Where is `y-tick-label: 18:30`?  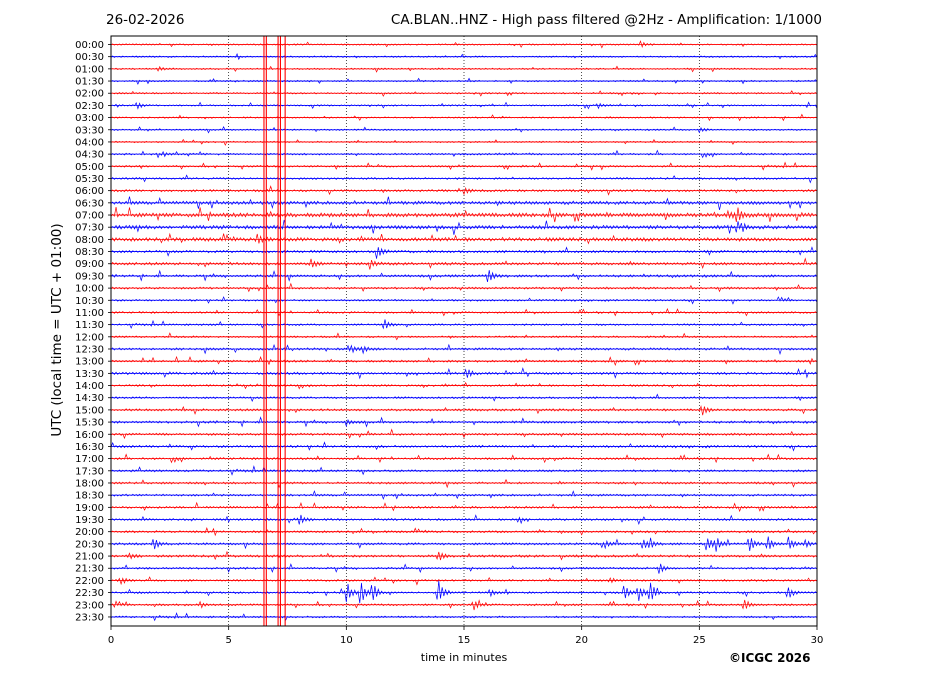
y-tick-label: 18:30 is located at coordinates (89, 496).